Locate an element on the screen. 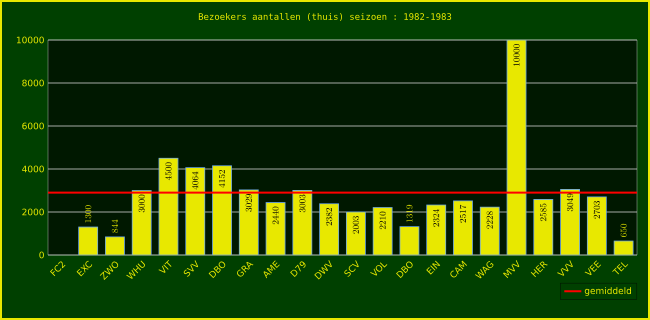  data-label: 650 is located at coordinates (623, 230).